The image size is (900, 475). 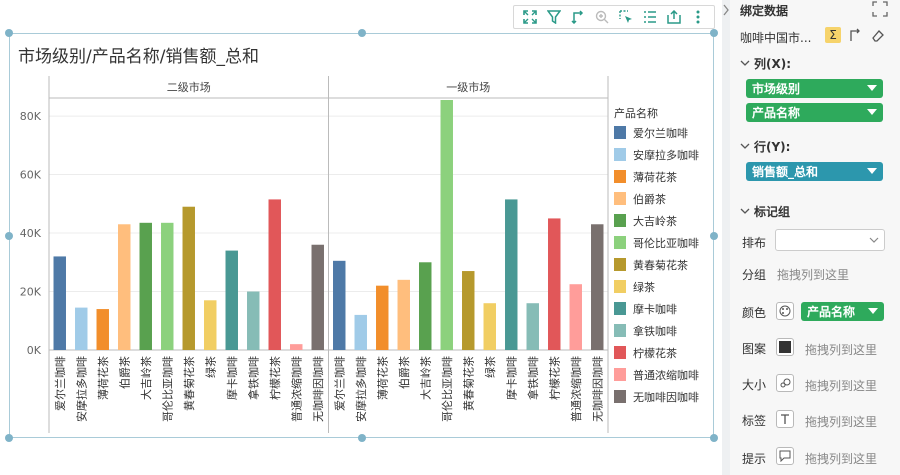 I want to click on legend-item-label: 绿茶, so click(x=644, y=287).